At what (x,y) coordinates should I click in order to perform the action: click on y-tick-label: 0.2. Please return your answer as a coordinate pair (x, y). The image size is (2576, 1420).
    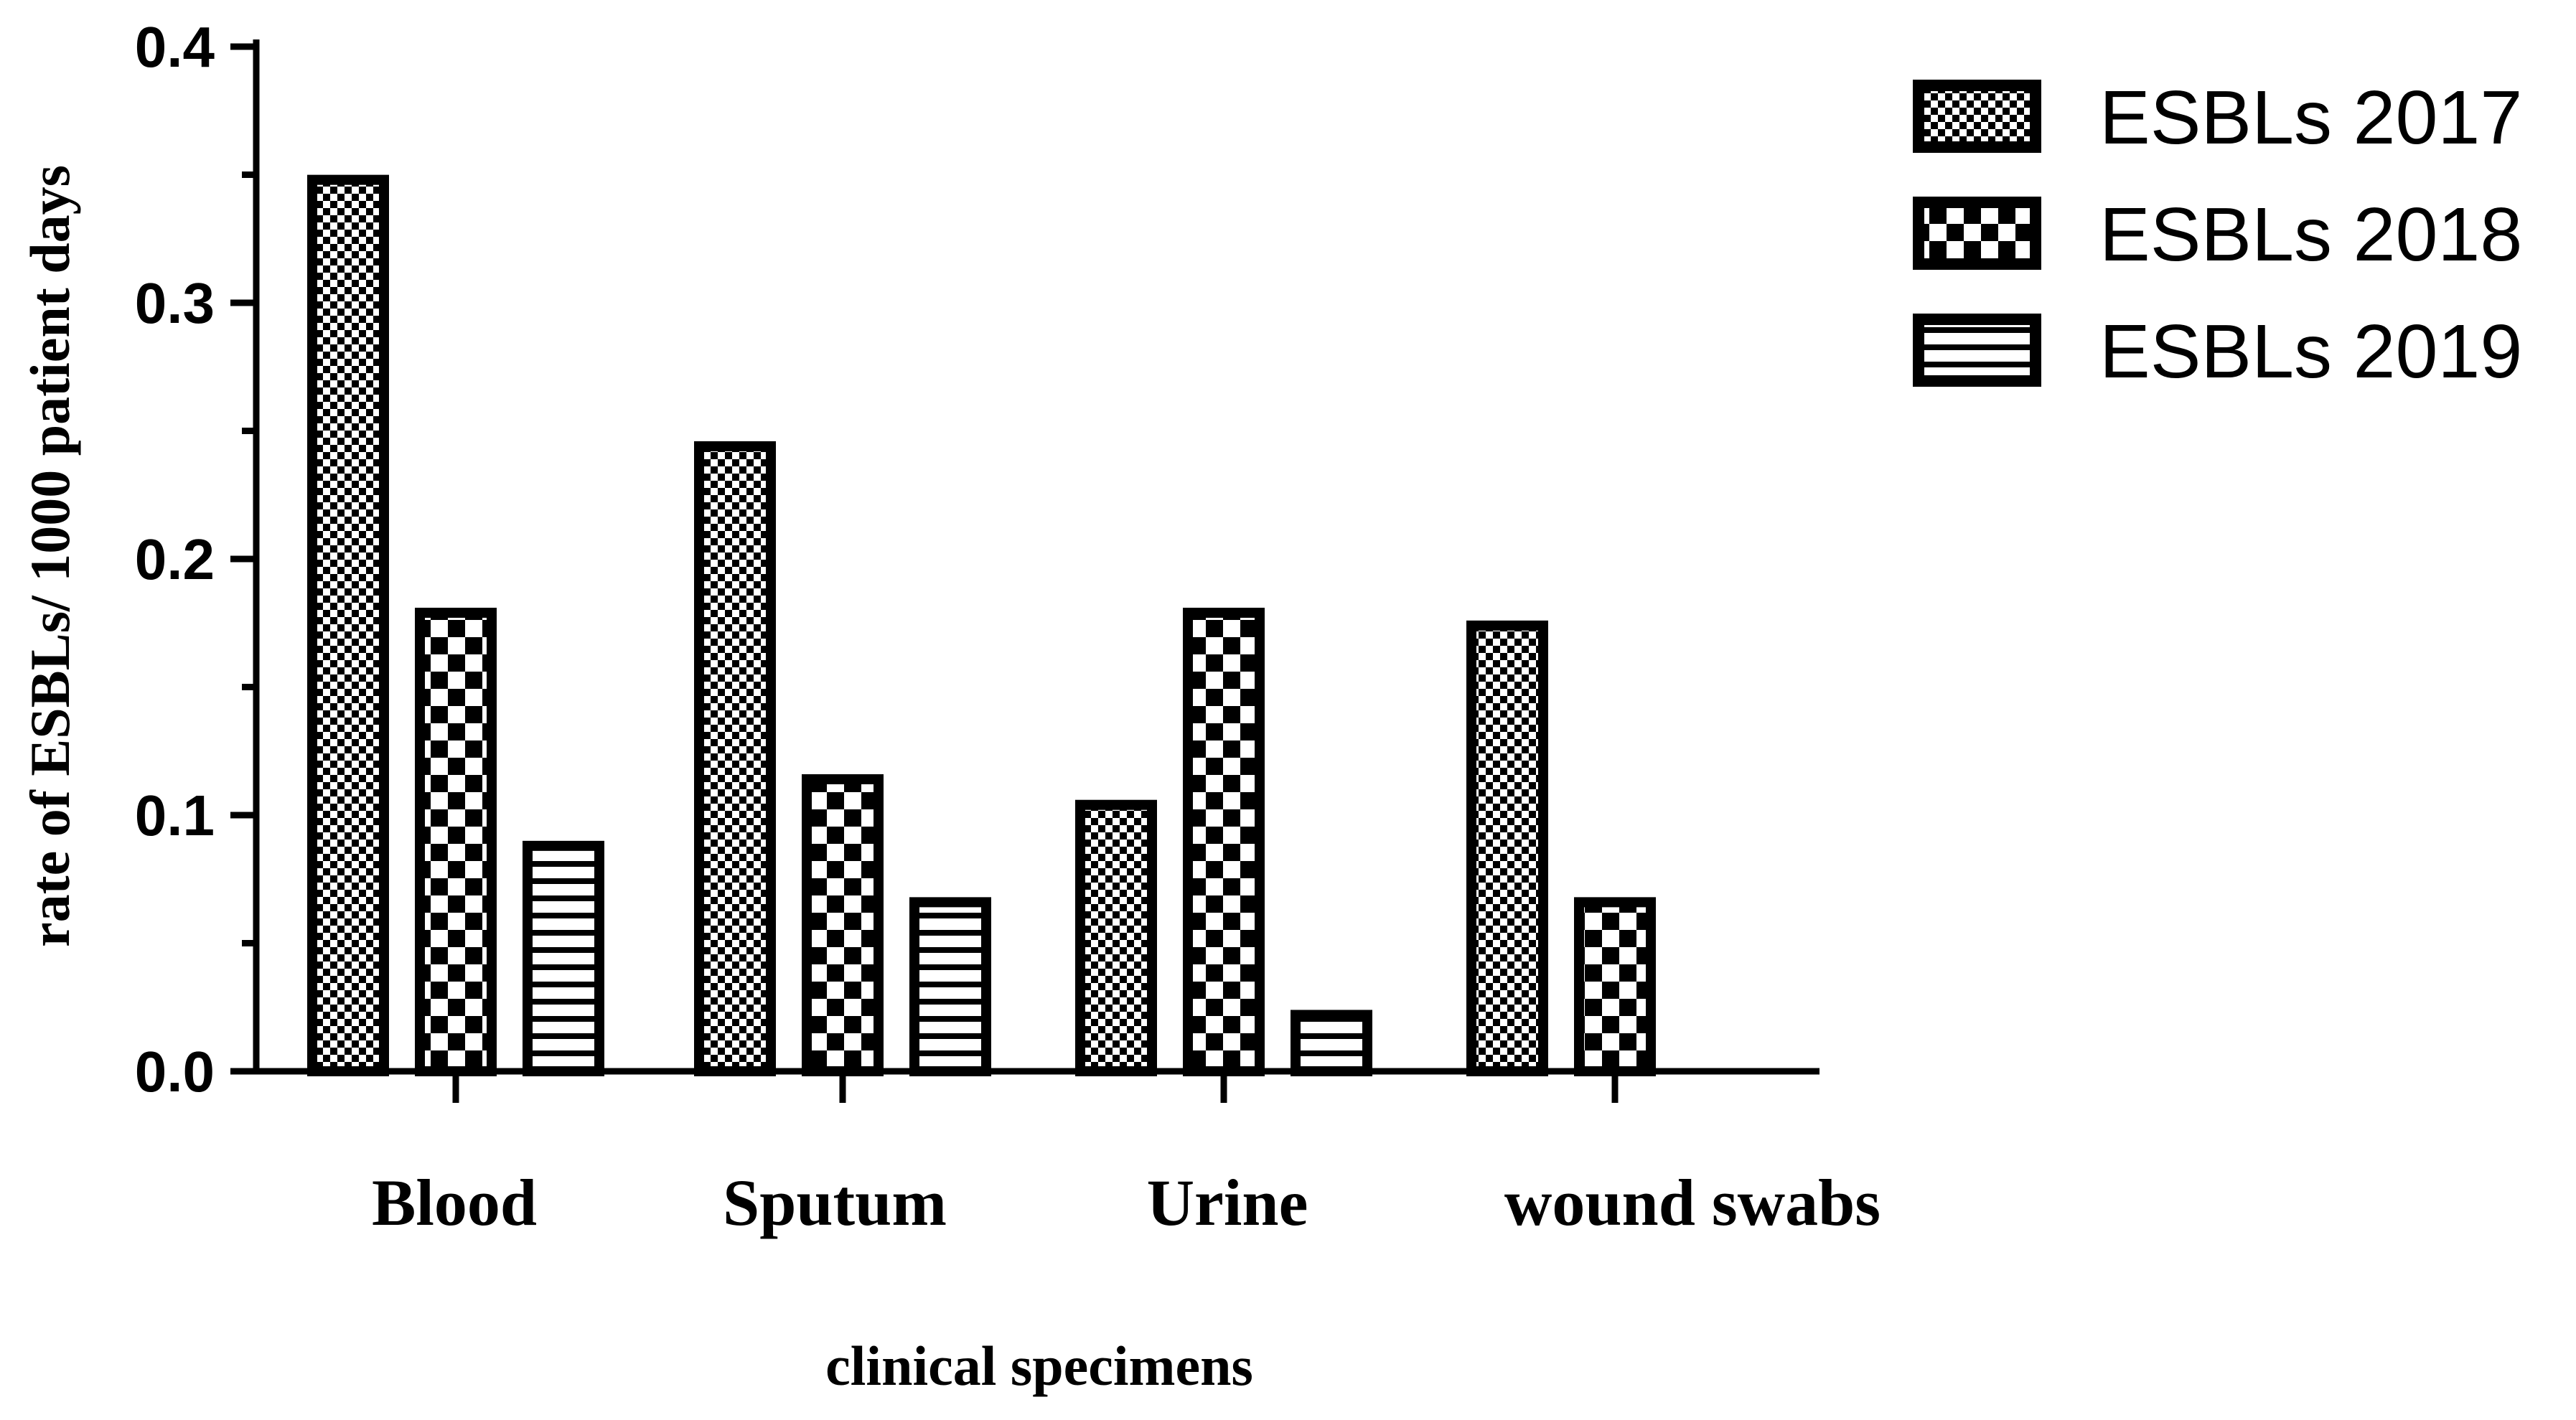
    Looking at the image, I should click on (175, 559).